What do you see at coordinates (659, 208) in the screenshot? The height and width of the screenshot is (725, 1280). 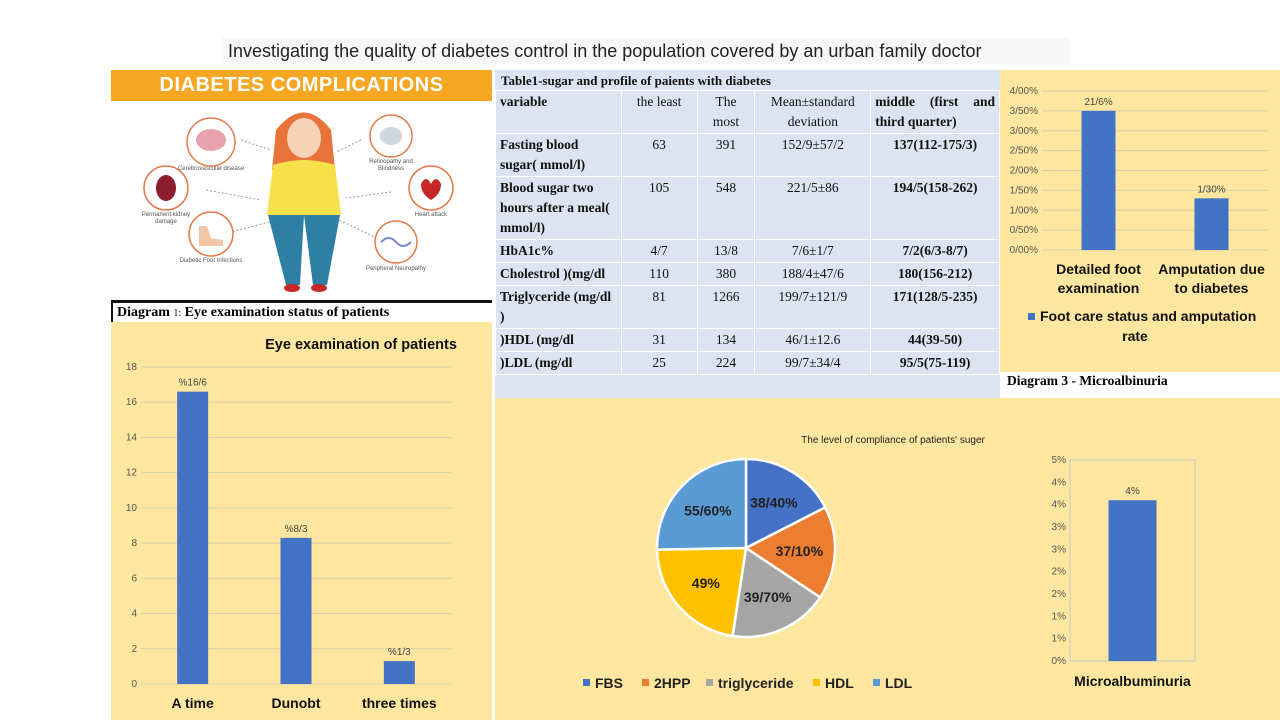 I see `table-cell: 105` at bounding box center [659, 208].